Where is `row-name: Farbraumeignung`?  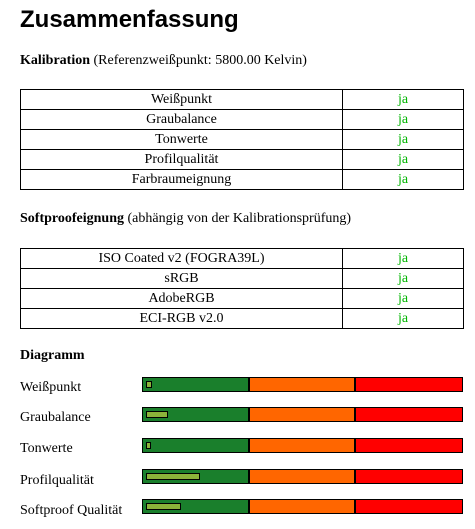
row-name: Farbraumeignung is located at coordinates (181, 179).